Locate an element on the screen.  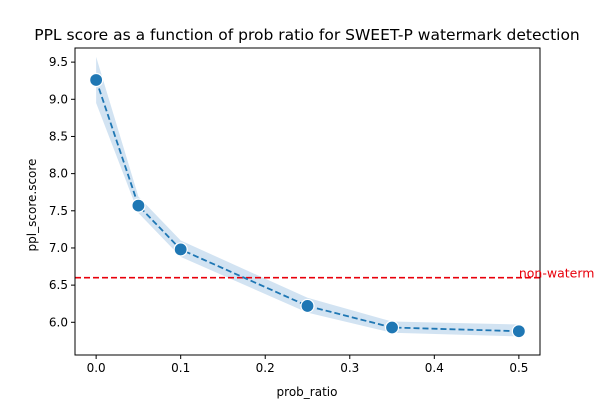
y-tick-label: 7.5 is located at coordinates (58, 211).